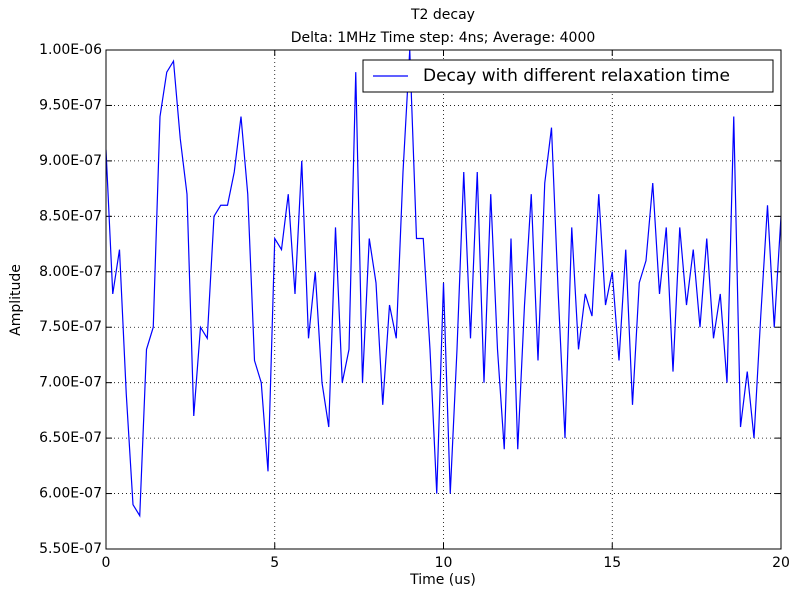 The image size is (800, 600). What do you see at coordinates (70, 549) in the screenshot?
I see `y-tick-label: 5.50E-07` at bounding box center [70, 549].